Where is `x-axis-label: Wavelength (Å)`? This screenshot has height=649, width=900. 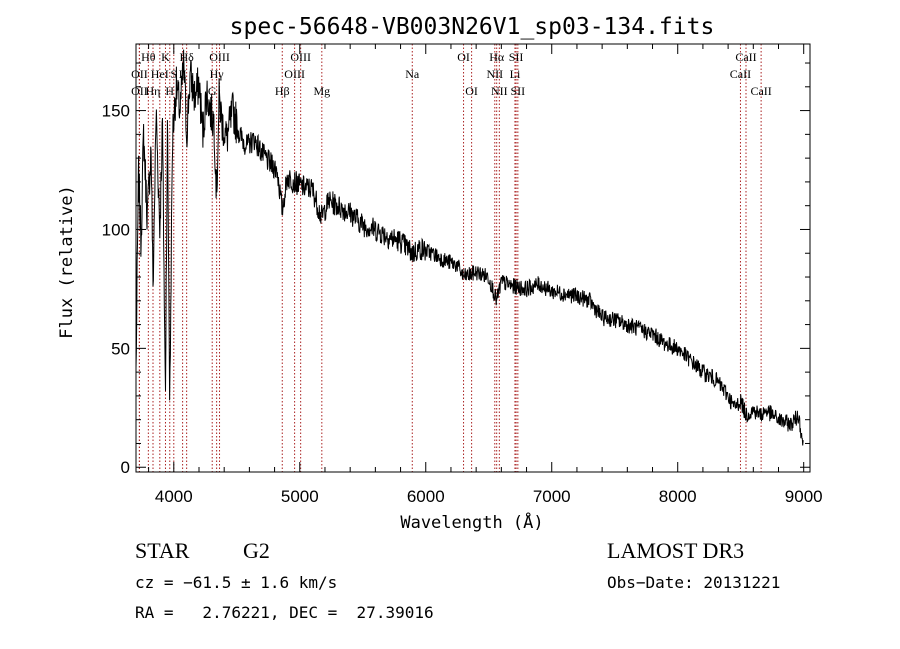 x-axis-label: Wavelength (Å) is located at coordinates (471, 522).